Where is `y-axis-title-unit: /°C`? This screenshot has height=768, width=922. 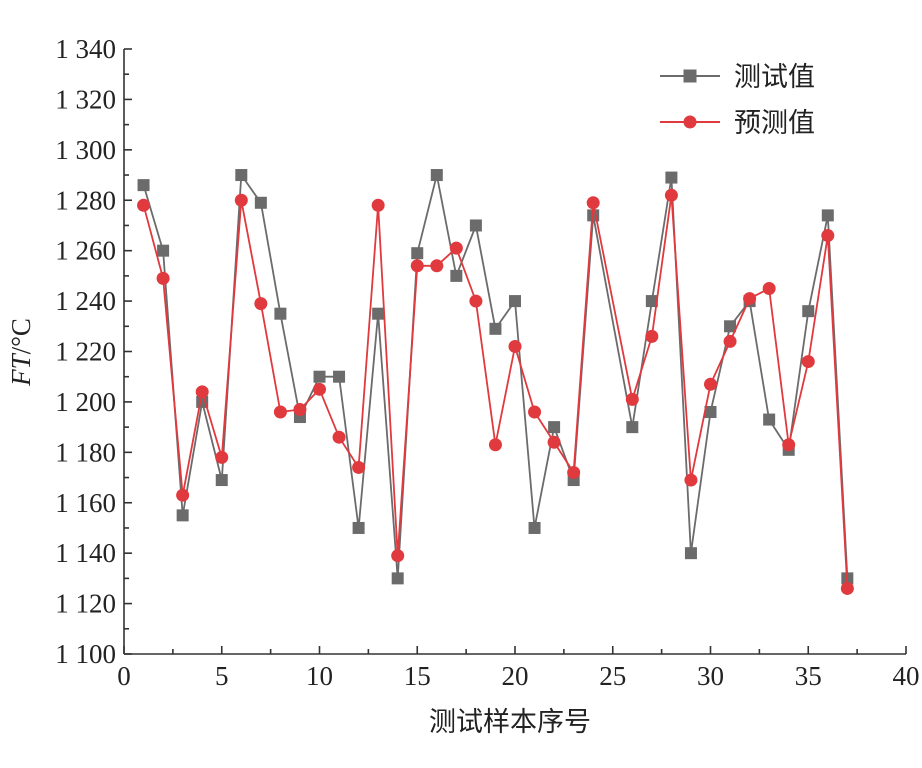 y-axis-title-unit: /°C is located at coordinates (21, 336).